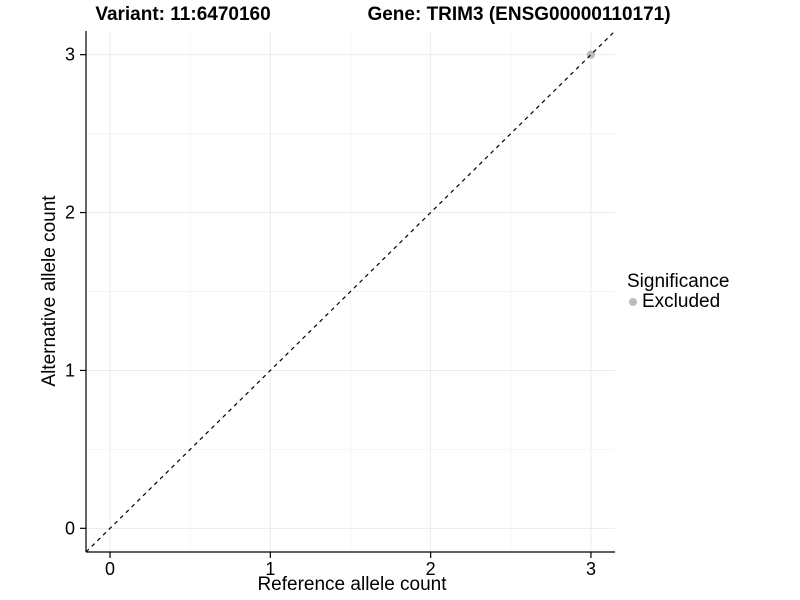 This screenshot has height=600, width=800. What do you see at coordinates (70, 370) in the screenshot?
I see `y-tick-label: 1` at bounding box center [70, 370].